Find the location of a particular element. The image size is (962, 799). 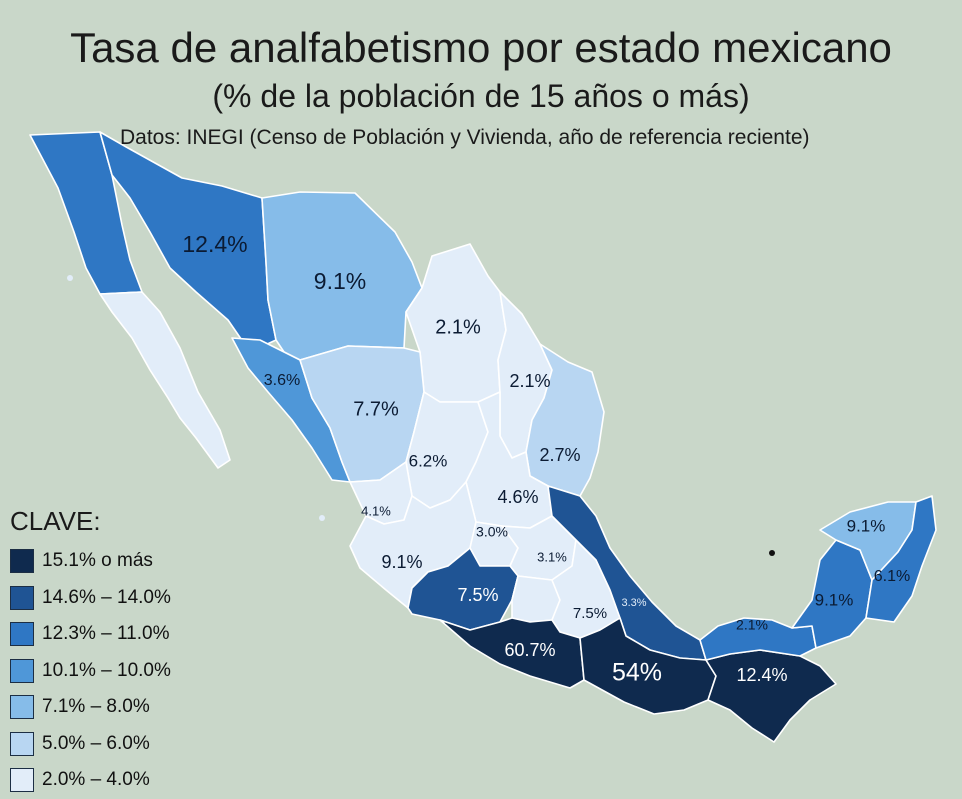

state-baja-california-sur is located at coordinates (165, 380).